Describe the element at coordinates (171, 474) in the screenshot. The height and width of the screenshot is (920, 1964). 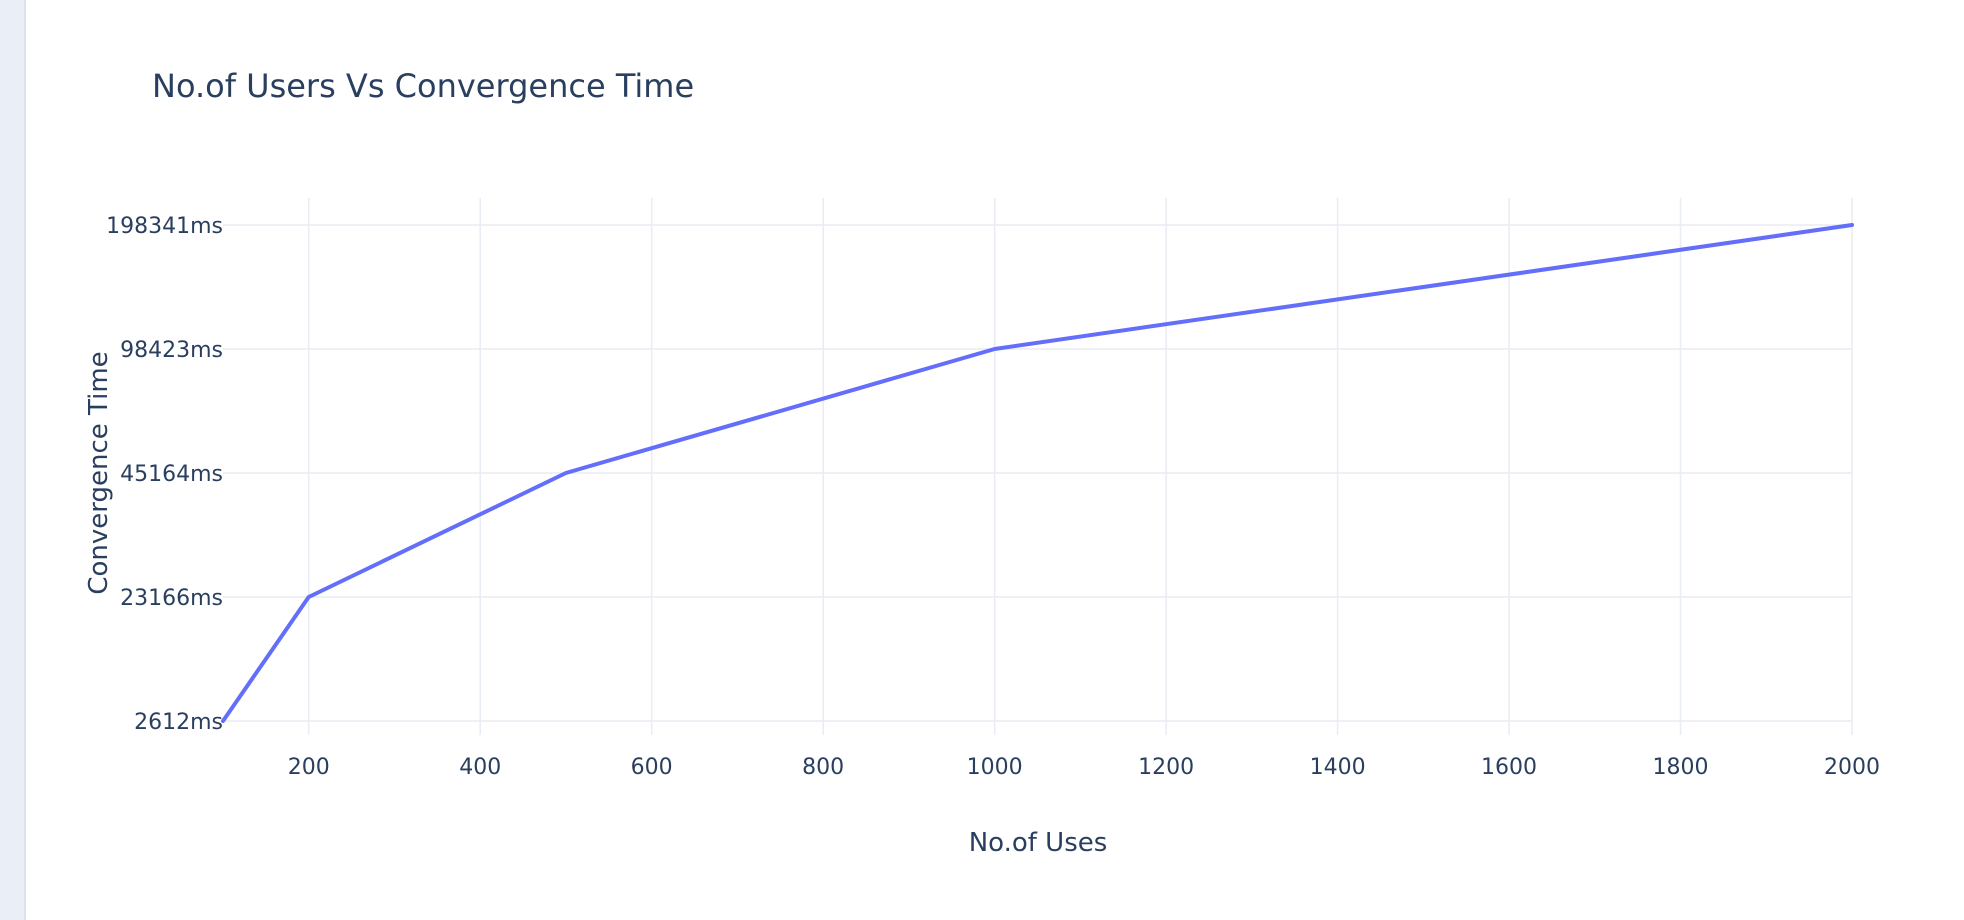
I see `y-tick-label: 45164ms` at that location.